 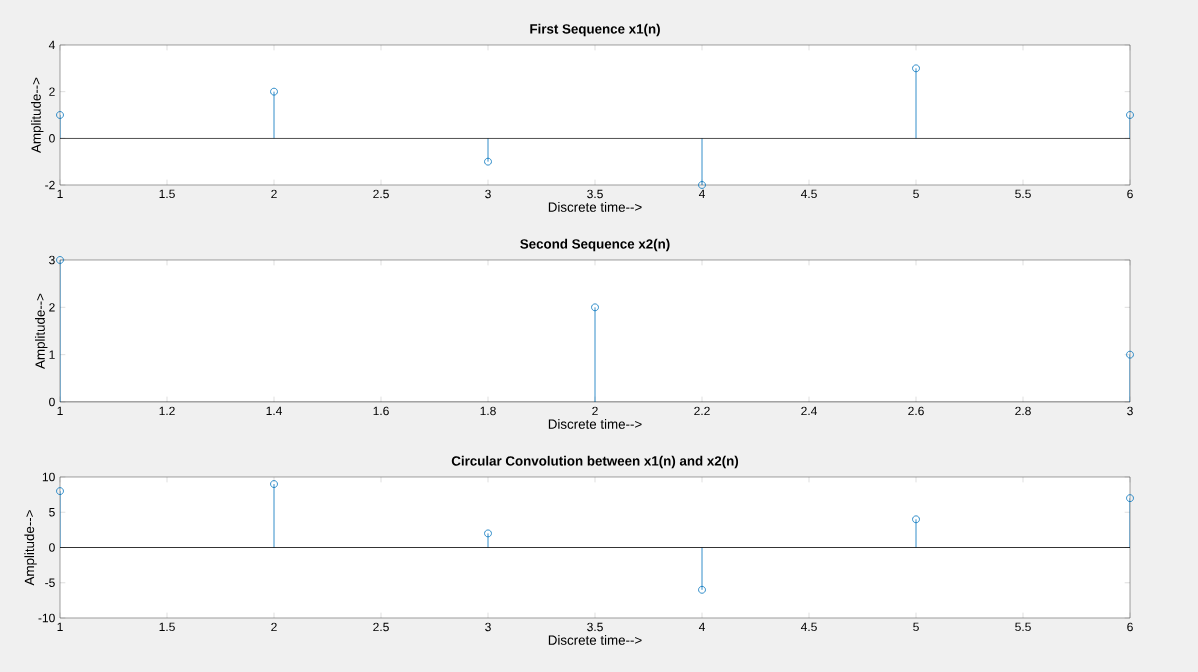 What do you see at coordinates (595, 30) in the screenshot?
I see `chart-title: First Sequence x1(n)` at bounding box center [595, 30].